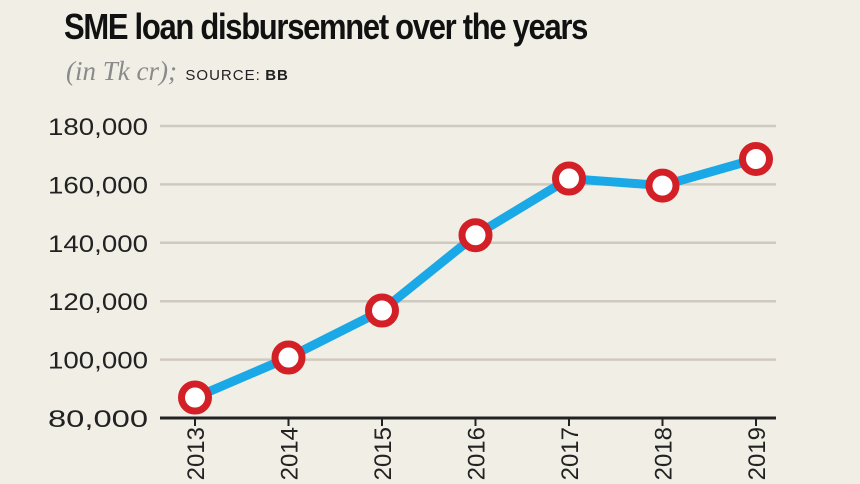 The width and height of the screenshot is (860, 484). What do you see at coordinates (326, 26) in the screenshot?
I see `chart-title: SME loan disbursemnet over the years` at bounding box center [326, 26].